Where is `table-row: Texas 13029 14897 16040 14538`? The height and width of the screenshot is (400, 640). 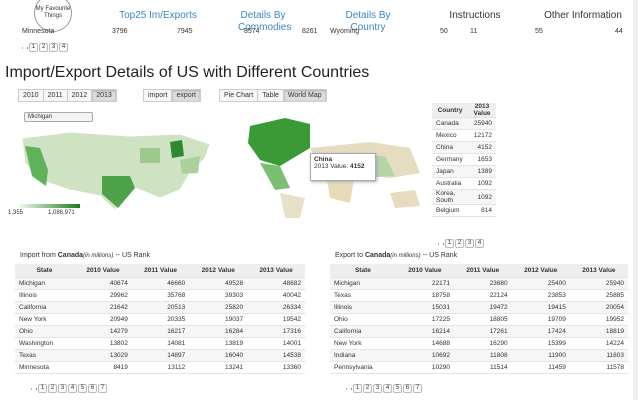
table-row: Texas 13029 14897 16040 14538 is located at coordinates (160, 355).